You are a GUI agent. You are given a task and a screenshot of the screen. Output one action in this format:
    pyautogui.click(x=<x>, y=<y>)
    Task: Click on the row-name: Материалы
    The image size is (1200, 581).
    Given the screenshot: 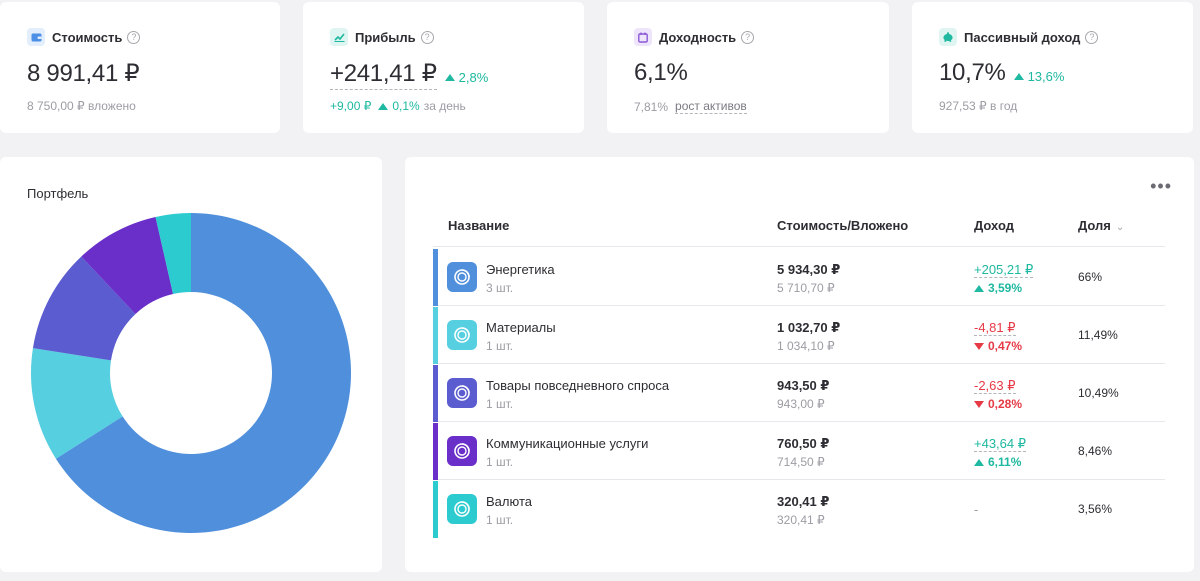 What is the action you would take?
    pyautogui.click(x=521, y=327)
    